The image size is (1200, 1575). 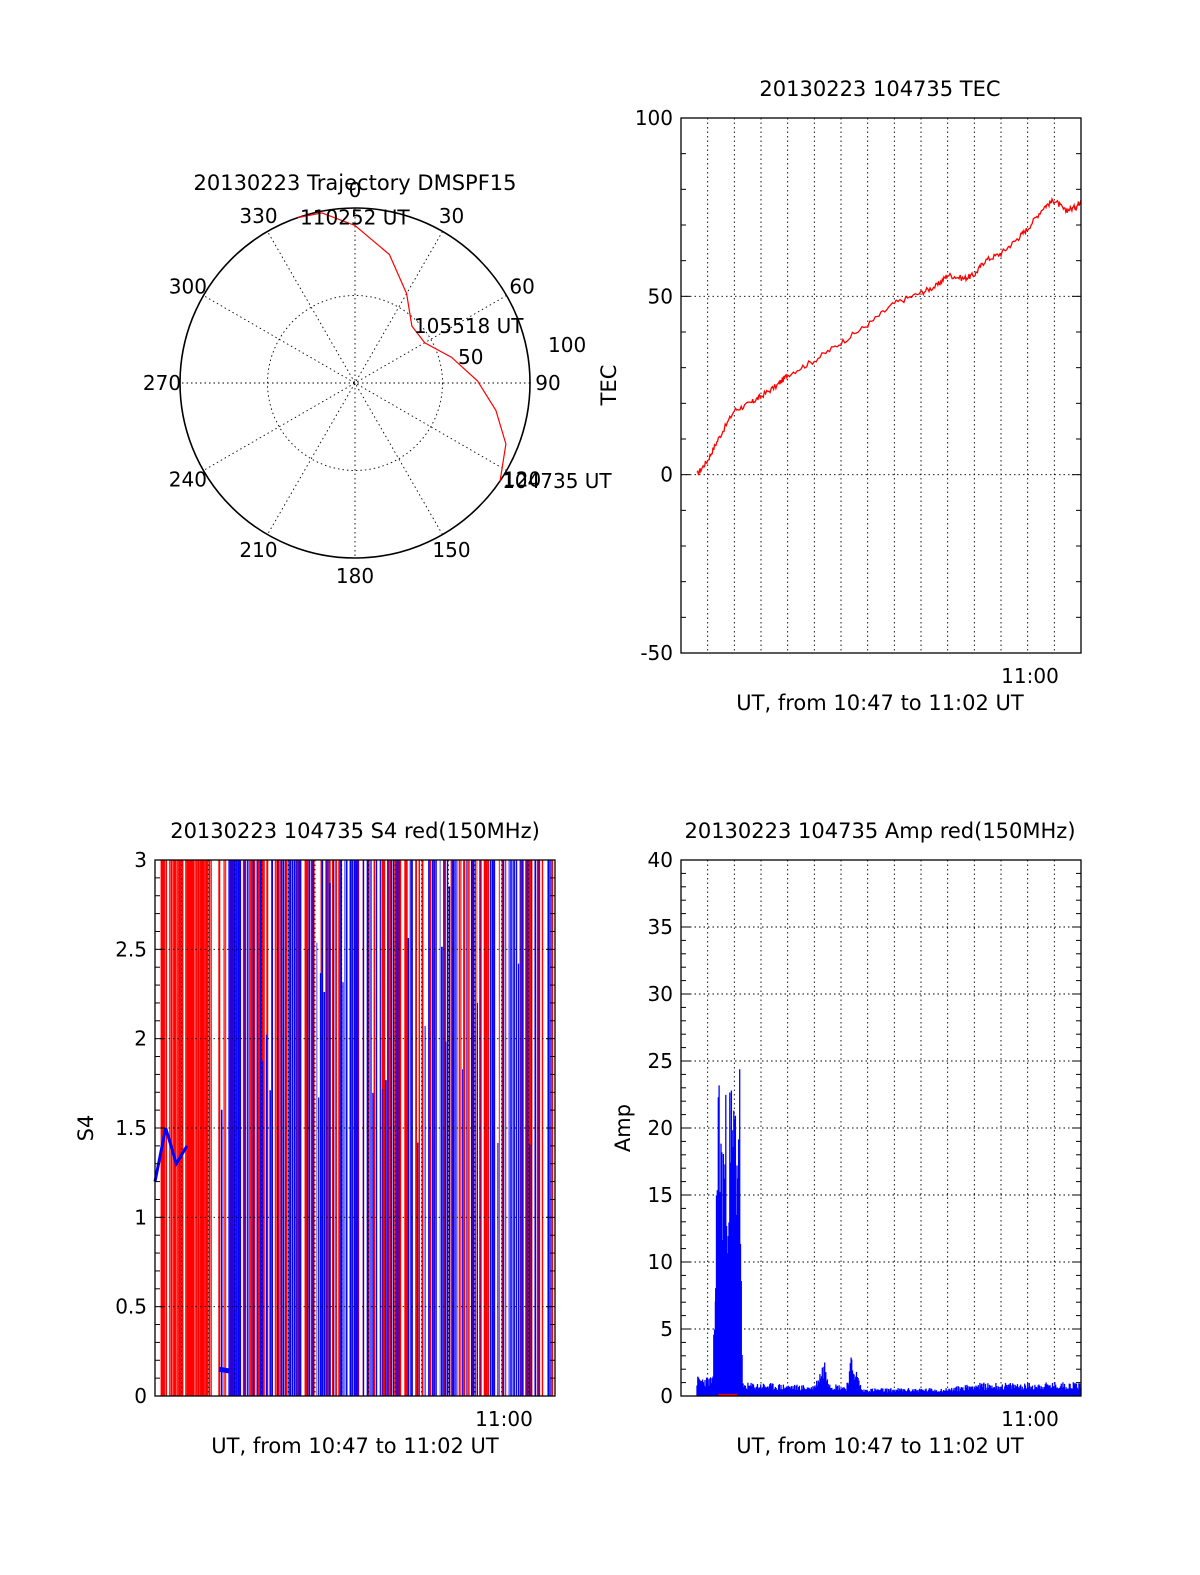 What do you see at coordinates (258, 550) in the screenshot?
I see `polar-angle-tick-label: 210` at bounding box center [258, 550].